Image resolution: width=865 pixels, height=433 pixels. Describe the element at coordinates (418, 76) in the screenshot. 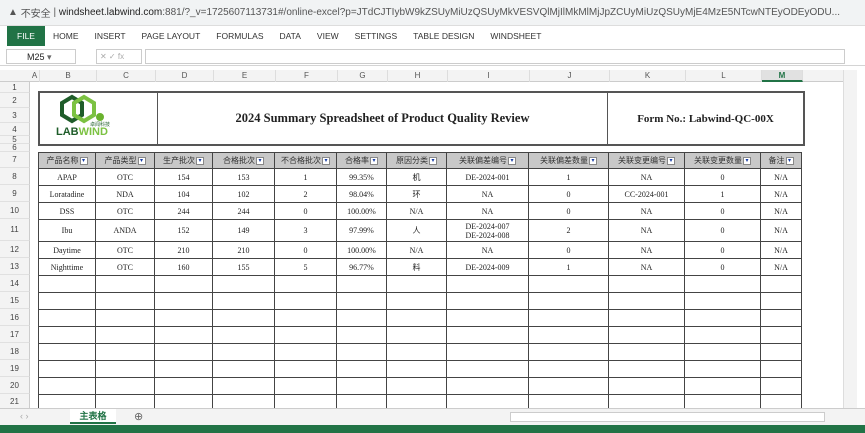

I see `column-header-H: H` at that location.